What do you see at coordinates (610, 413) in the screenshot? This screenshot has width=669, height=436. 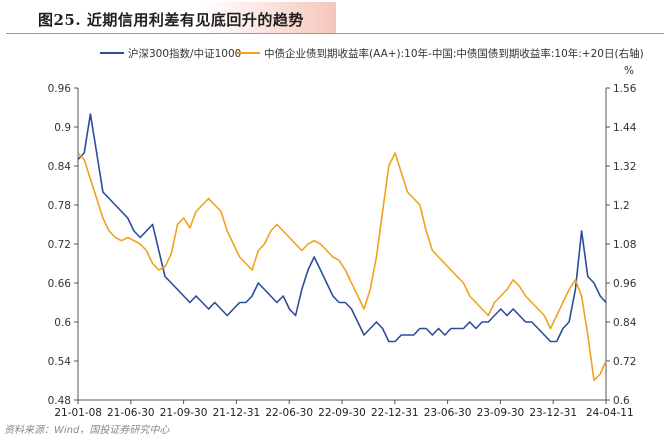 I see `x-axis-tick-label: 24-04-11` at bounding box center [610, 413].